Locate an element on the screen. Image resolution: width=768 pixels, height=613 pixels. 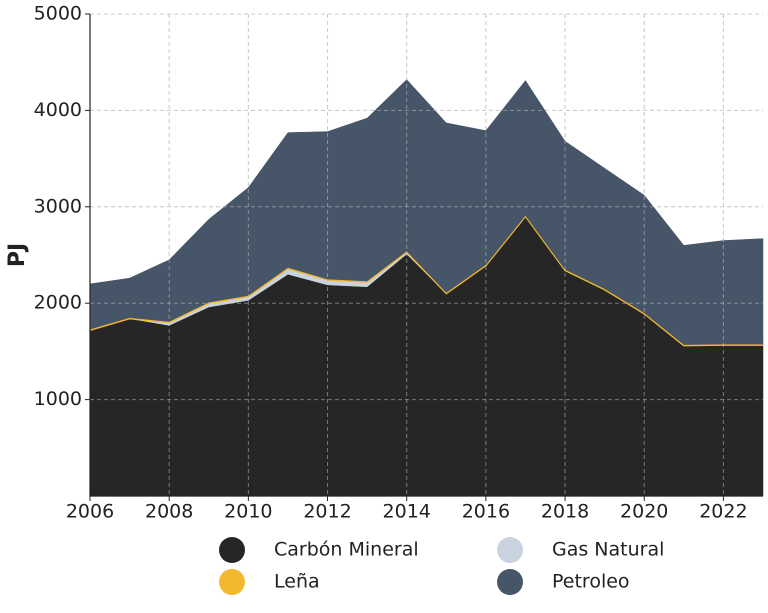
x-tick-label: 2012 is located at coordinates (327, 512).